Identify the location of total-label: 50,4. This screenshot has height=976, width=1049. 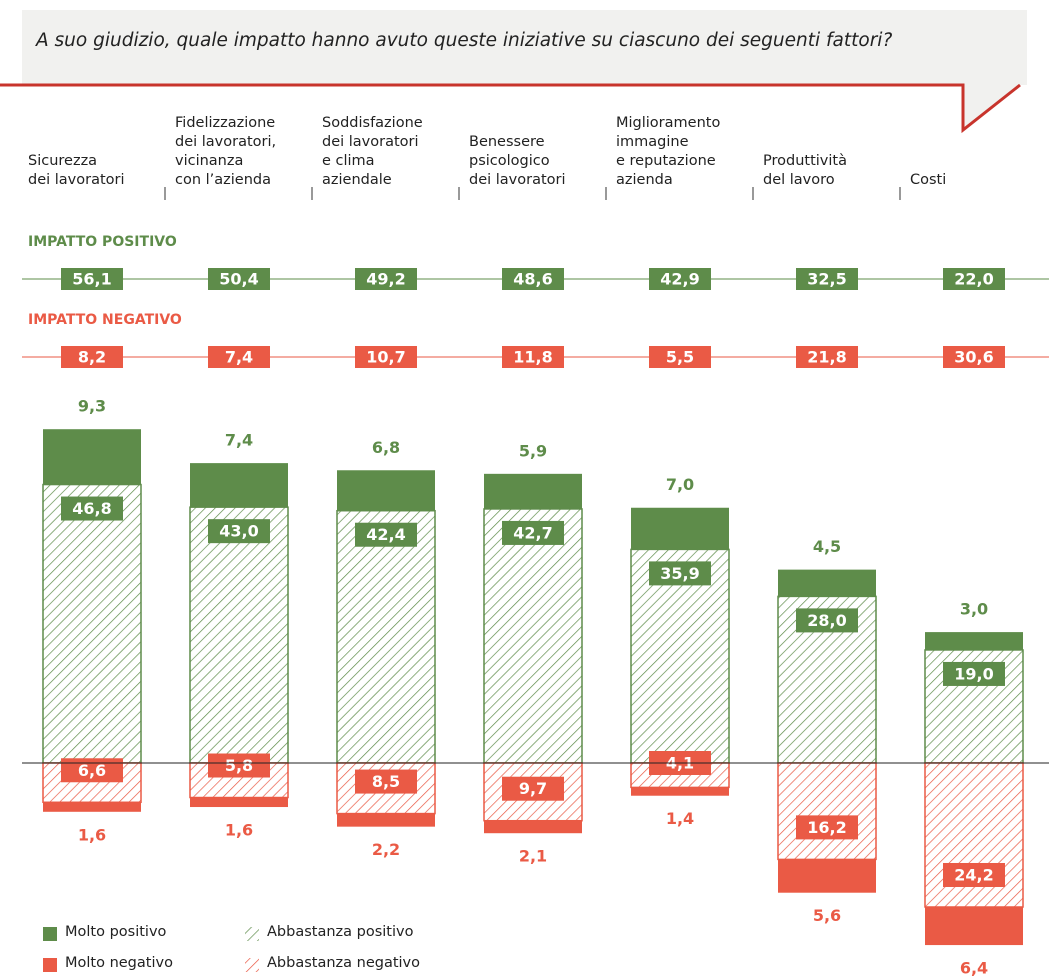
(238, 279).